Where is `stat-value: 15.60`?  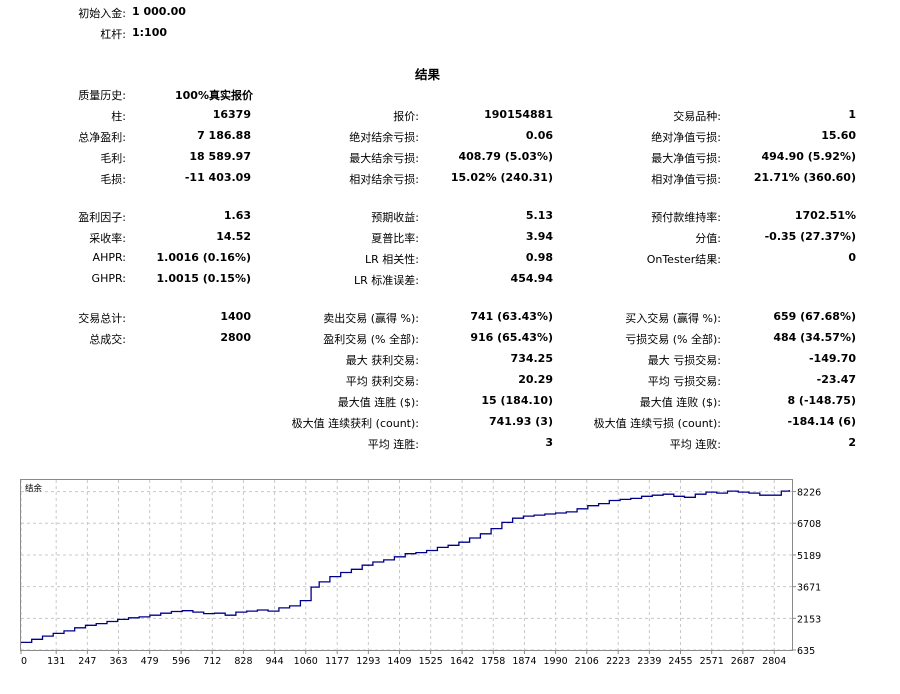
stat-value: 15.60 is located at coordinates (838, 135).